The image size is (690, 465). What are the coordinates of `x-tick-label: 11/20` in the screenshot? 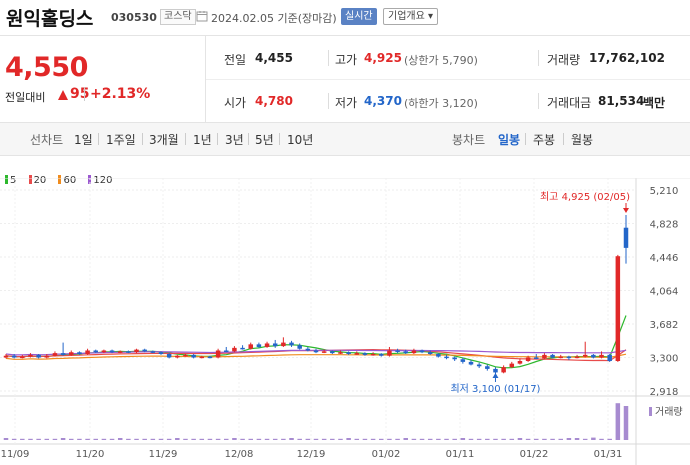 It's located at (90, 454).